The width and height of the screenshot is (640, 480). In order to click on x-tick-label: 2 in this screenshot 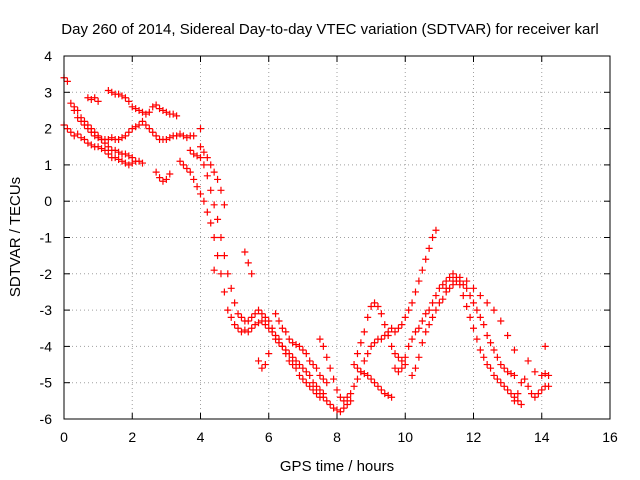, I will do `click(132, 437)`.